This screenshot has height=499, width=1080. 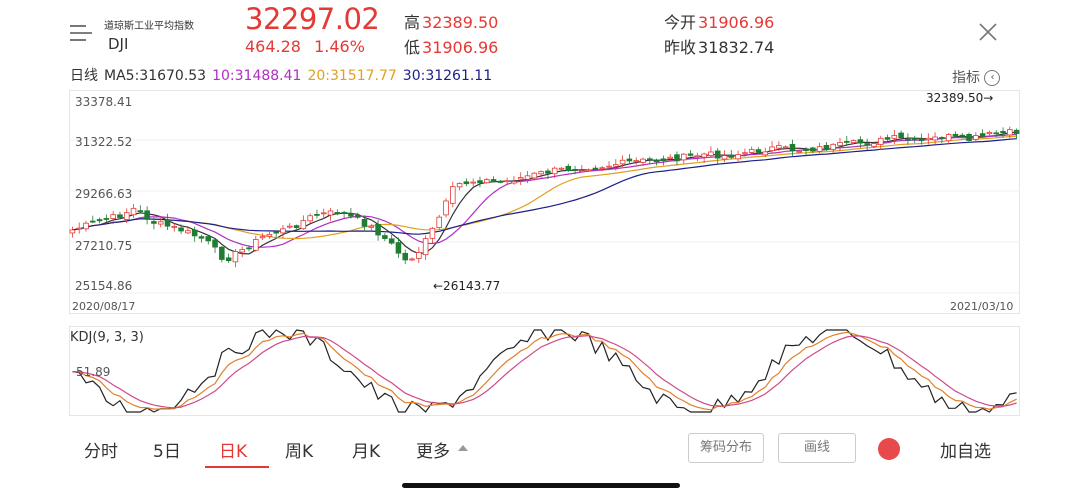 What do you see at coordinates (412, 47) in the screenshot?
I see `low-label: 低` at bounding box center [412, 47].